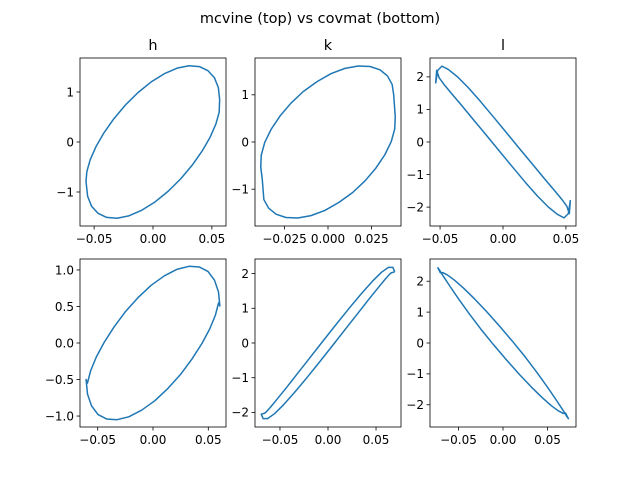 This screenshot has height=480, width=640. What do you see at coordinates (64, 343) in the screenshot?
I see `y-tick-label: 0.0` at bounding box center [64, 343].